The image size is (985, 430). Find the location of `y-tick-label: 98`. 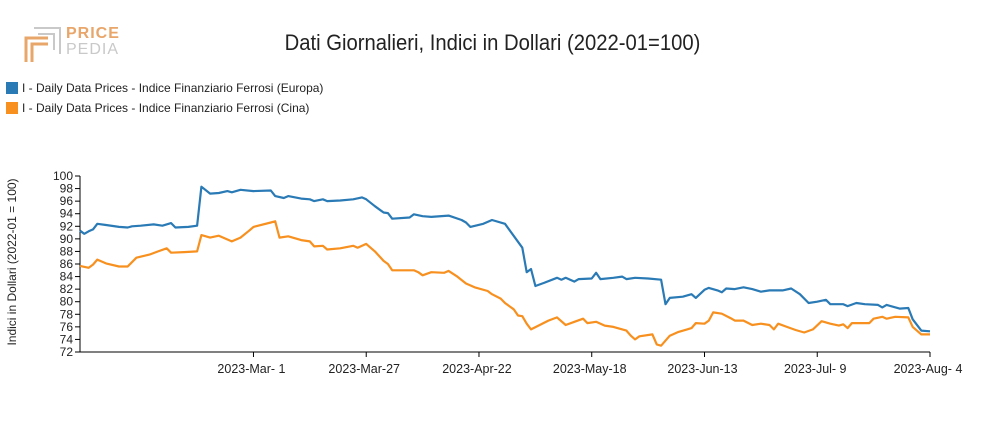

y-tick-label: 98 is located at coordinates (67, 189).